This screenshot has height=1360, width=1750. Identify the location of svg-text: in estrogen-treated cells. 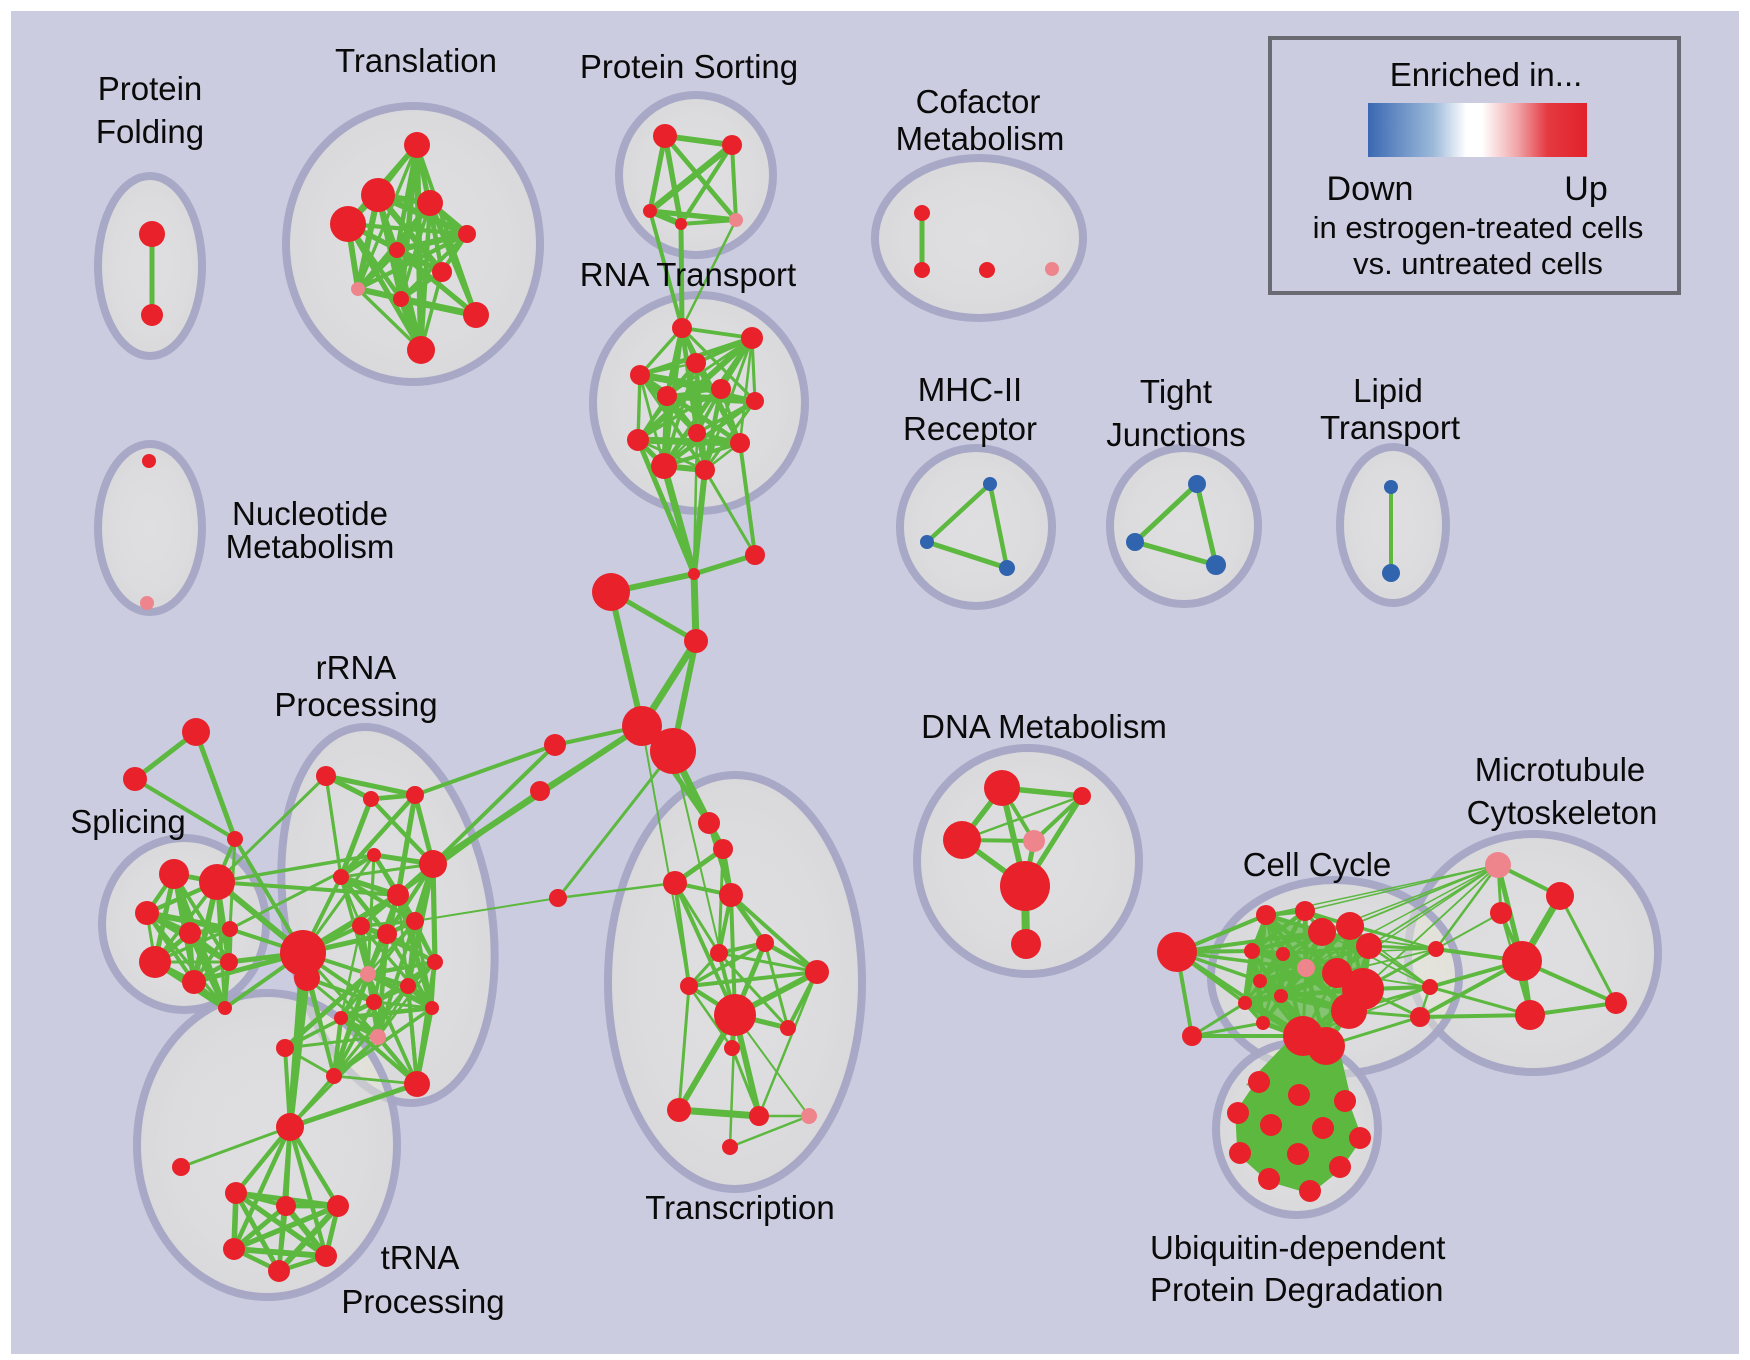
(1478, 227).